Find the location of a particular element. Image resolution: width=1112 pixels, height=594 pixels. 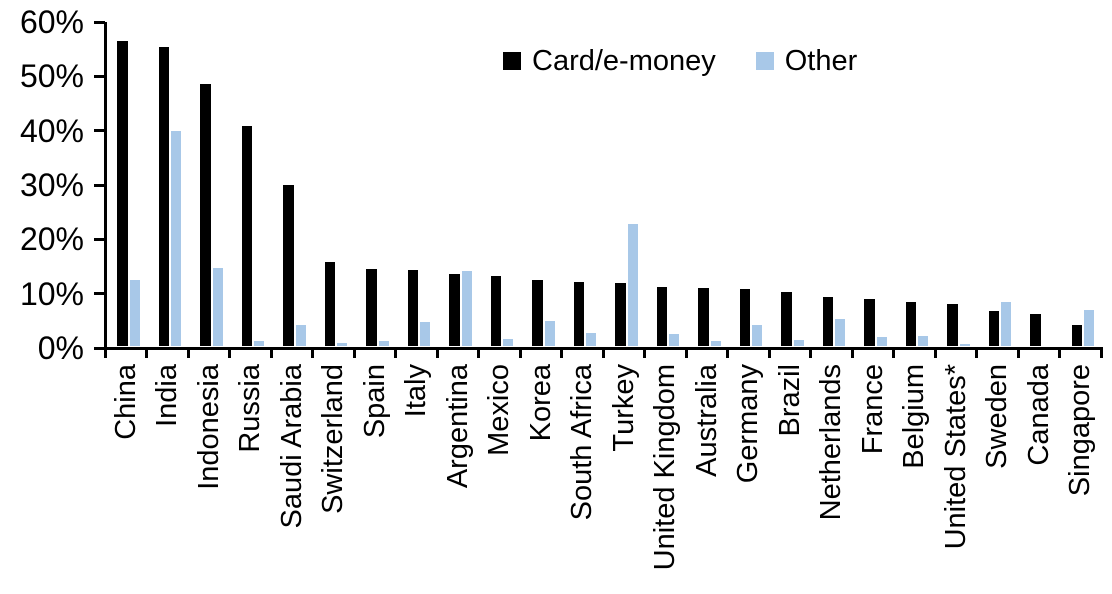

bar-other-spain is located at coordinates (383, 344).